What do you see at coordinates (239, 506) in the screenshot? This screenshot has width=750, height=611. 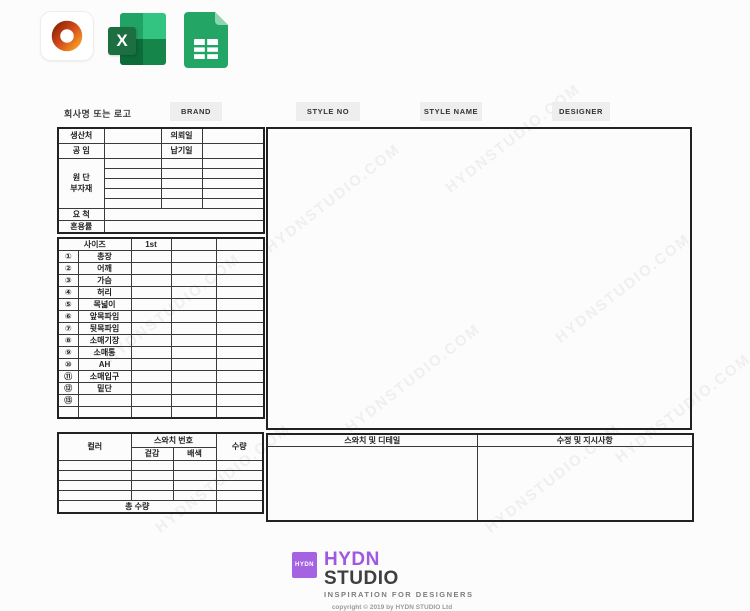 I see `total-qty-value-cell` at bounding box center [239, 506].